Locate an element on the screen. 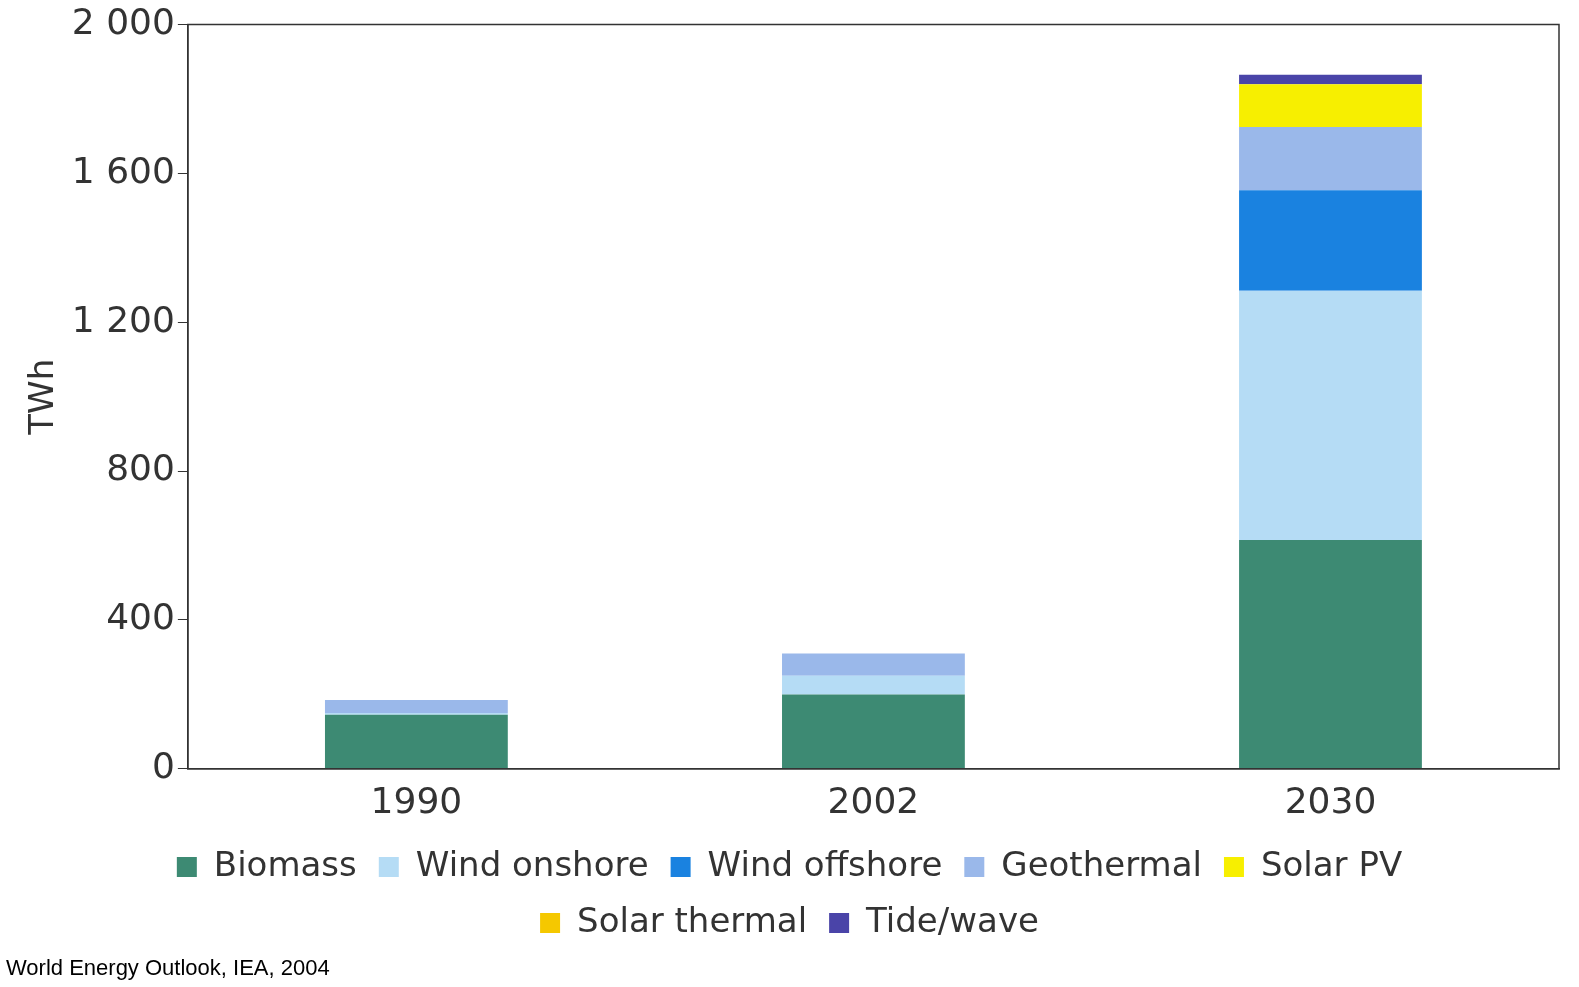 The image size is (1579, 987). legend-label: Biomass is located at coordinates (285, 863).